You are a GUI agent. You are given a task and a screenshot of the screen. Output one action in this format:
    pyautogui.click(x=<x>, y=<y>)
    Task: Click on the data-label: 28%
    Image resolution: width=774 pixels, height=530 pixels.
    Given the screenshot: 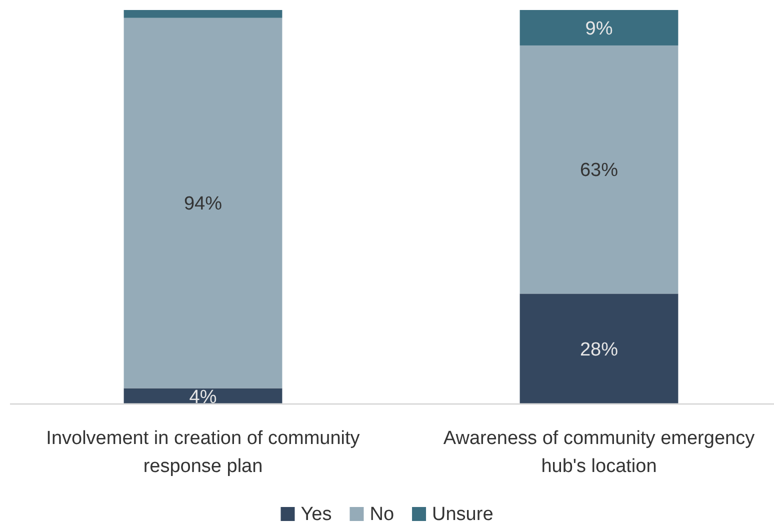 What is the action you would take?
    pyautogui.click(x=599, y=349)
    